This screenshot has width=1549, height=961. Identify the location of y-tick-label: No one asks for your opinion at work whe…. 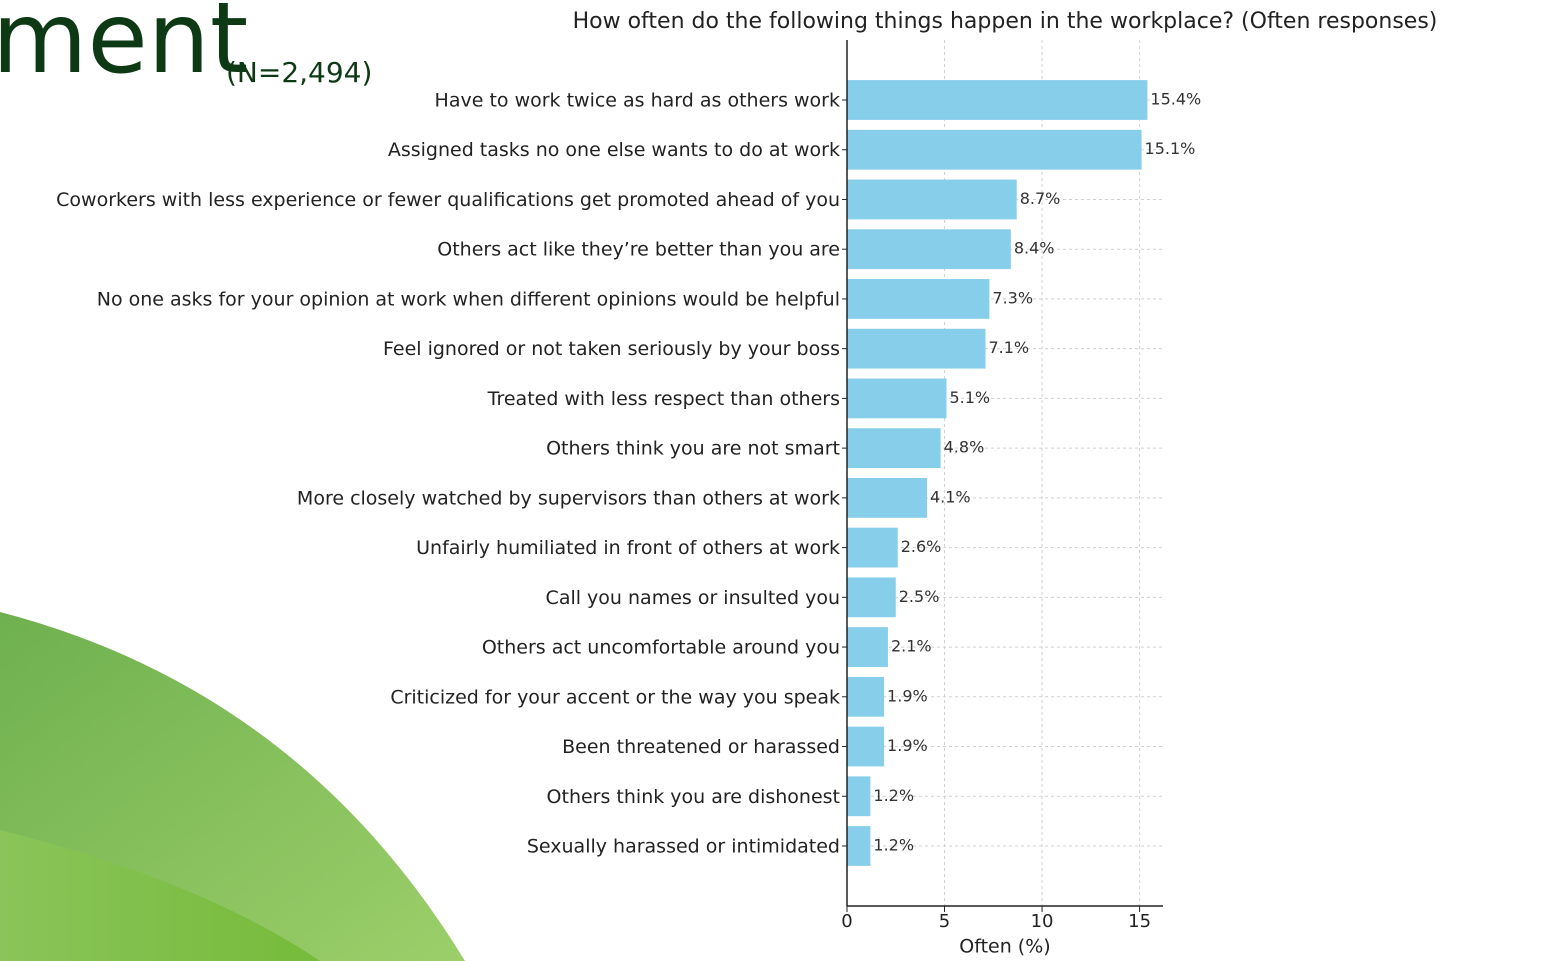
(468, 299).